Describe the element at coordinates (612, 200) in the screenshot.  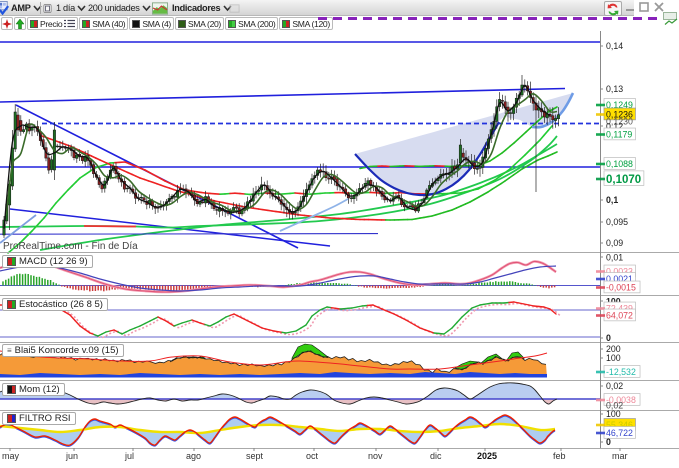
I see `svg-text: 0,1` at that location.